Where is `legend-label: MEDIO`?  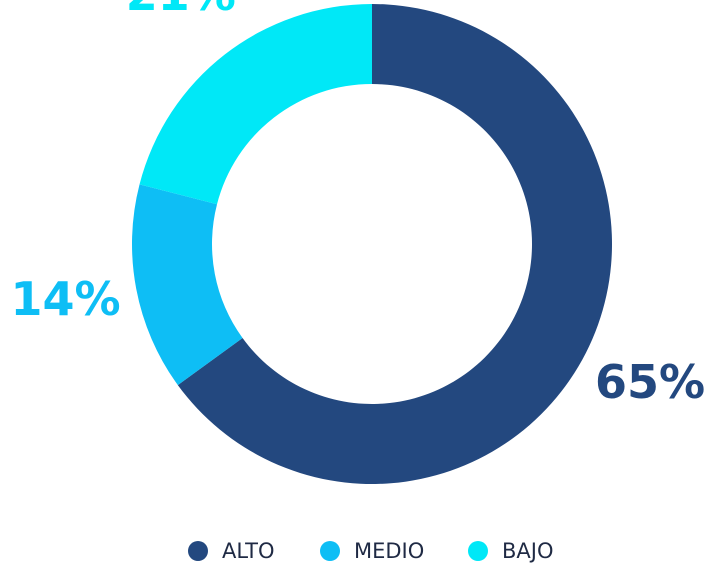 legend-label: MEDIO is located at coordinates (389, 551).